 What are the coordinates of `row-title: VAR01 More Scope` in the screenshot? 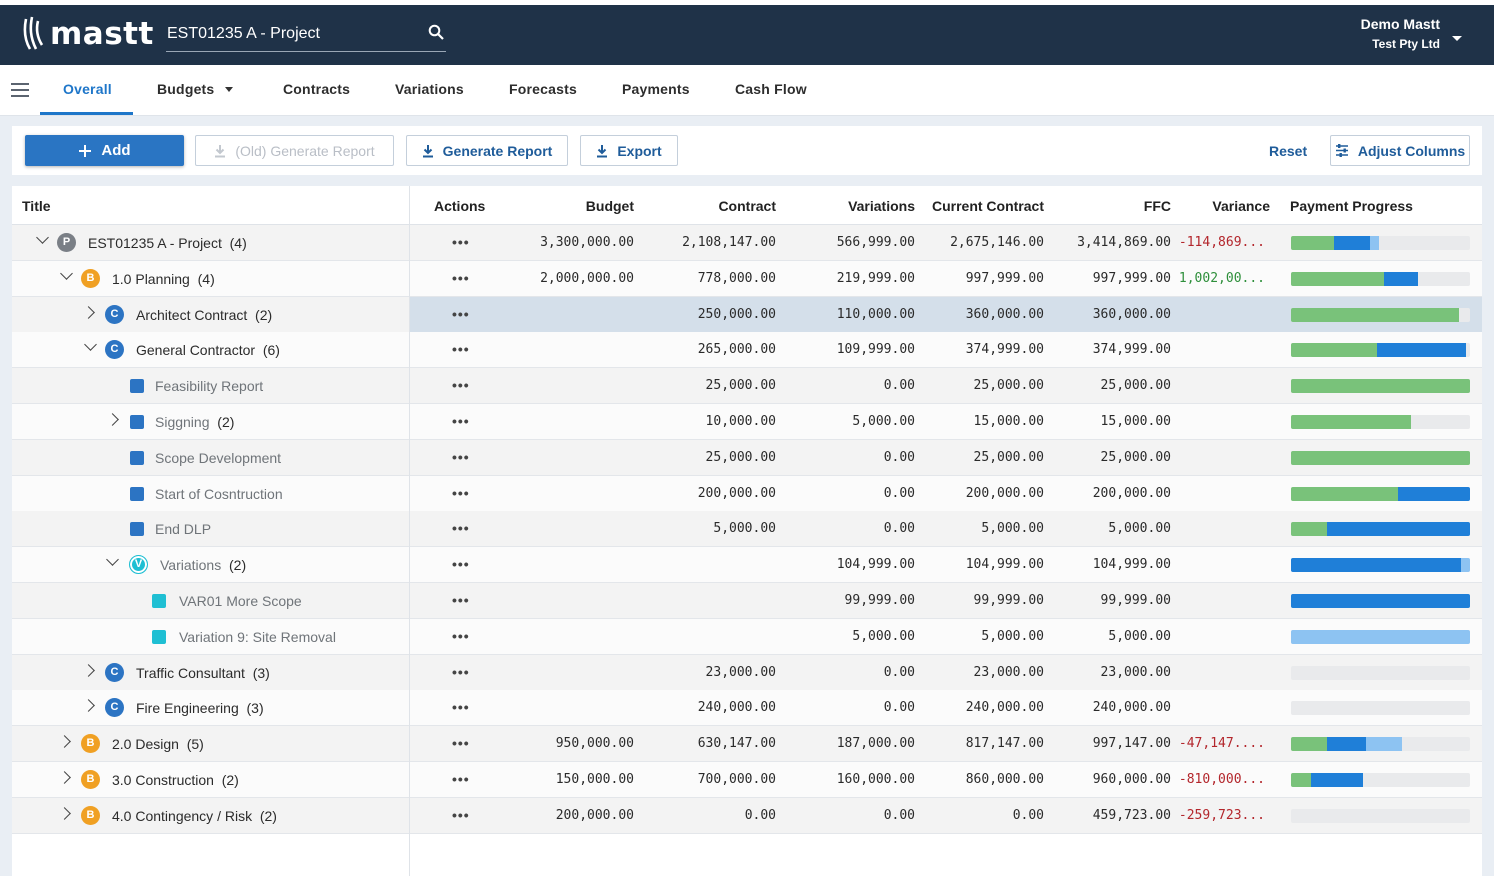 It's located at (240, 601).